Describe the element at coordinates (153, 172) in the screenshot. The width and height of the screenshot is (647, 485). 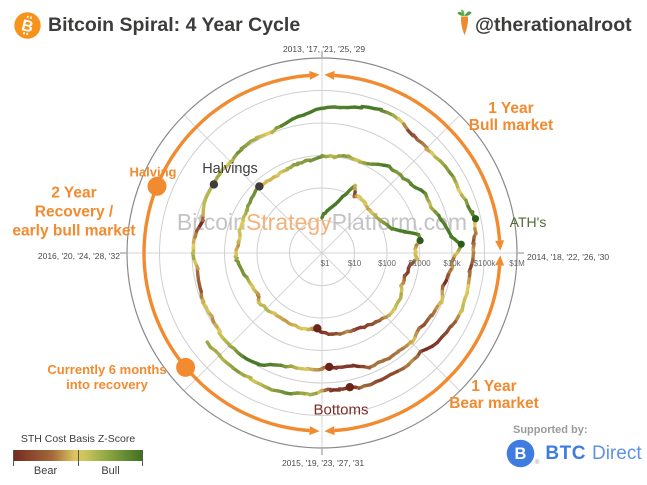
I see `halving-marker-label: Halving` at that location.